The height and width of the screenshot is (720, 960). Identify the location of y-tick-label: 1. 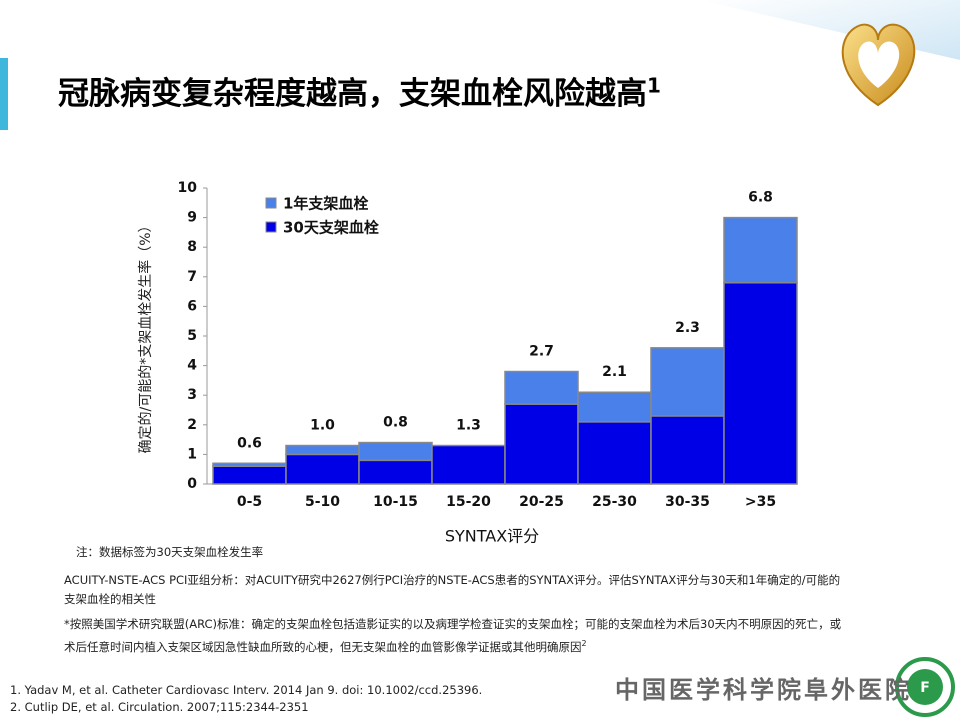
(192, 454).